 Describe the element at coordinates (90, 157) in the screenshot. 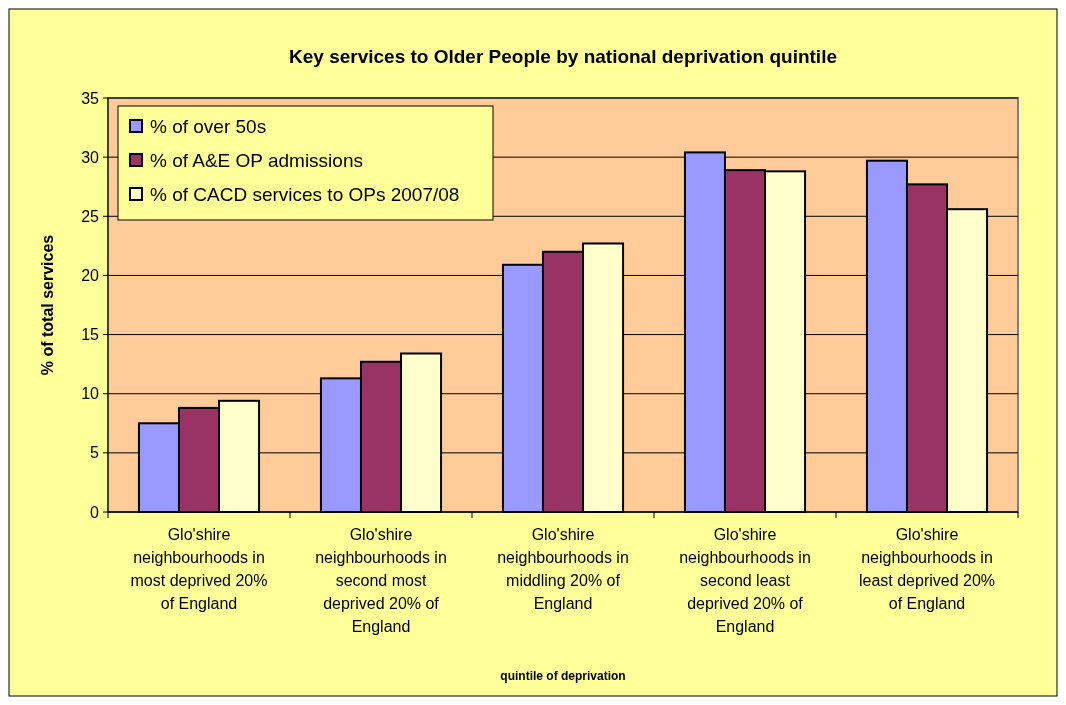

I see `y-tick-label: 30` at that location.